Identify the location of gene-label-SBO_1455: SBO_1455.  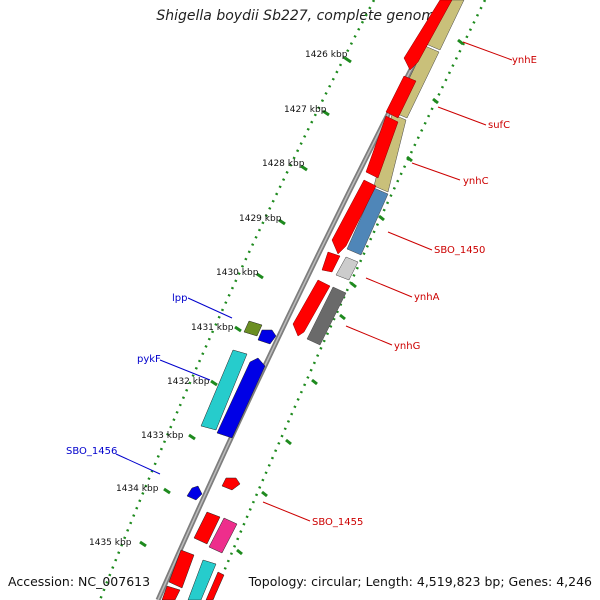
(337, 522).